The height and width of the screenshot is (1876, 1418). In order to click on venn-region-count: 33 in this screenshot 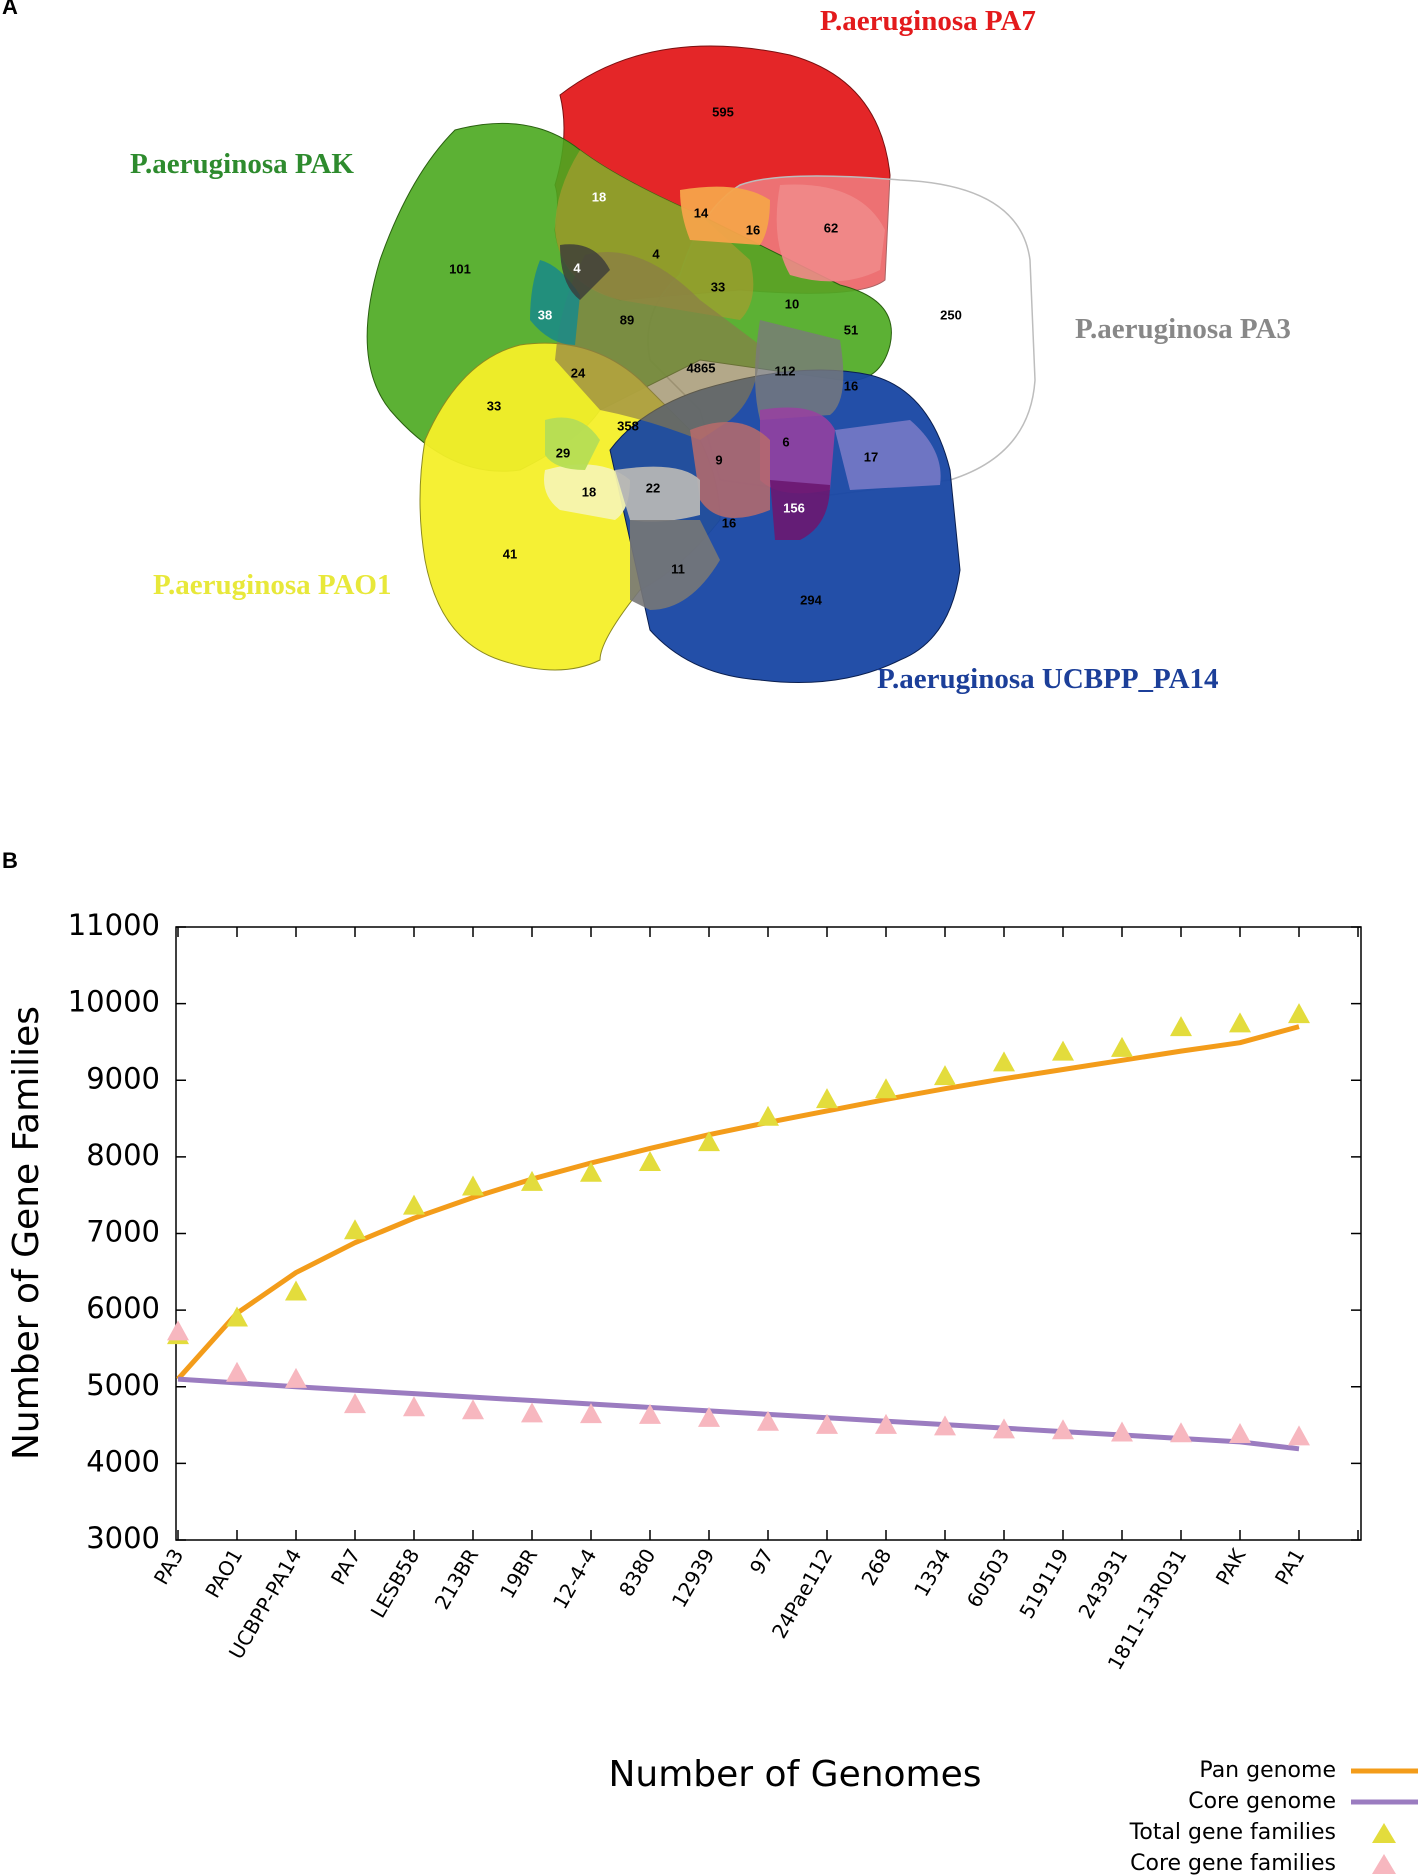, I will do `click(494, 405)`.